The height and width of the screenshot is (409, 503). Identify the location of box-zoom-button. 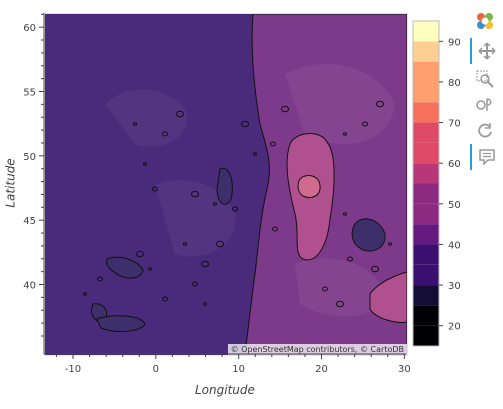
(485, 79).